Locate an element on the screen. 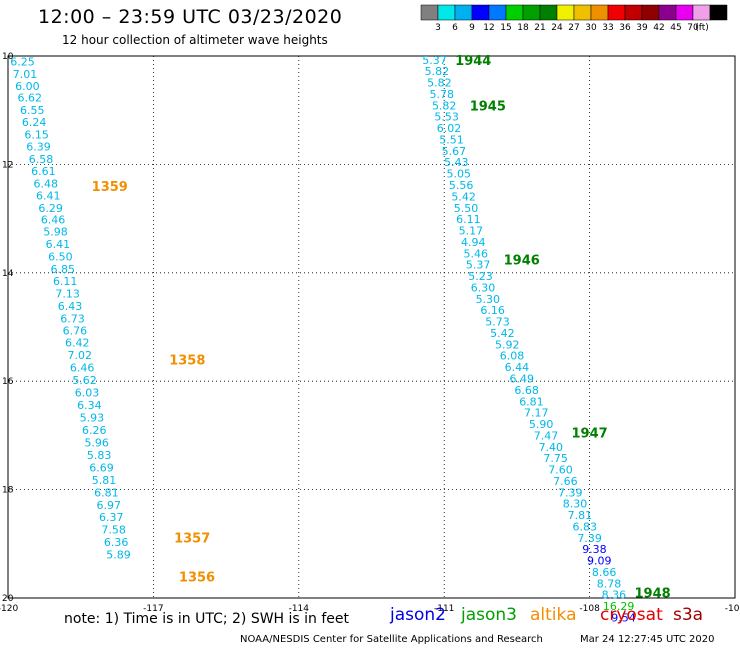 Image resolution: width=740 pixels, height=650 pixels. swh-value: 6.02 is located at coordinates (449, 128).